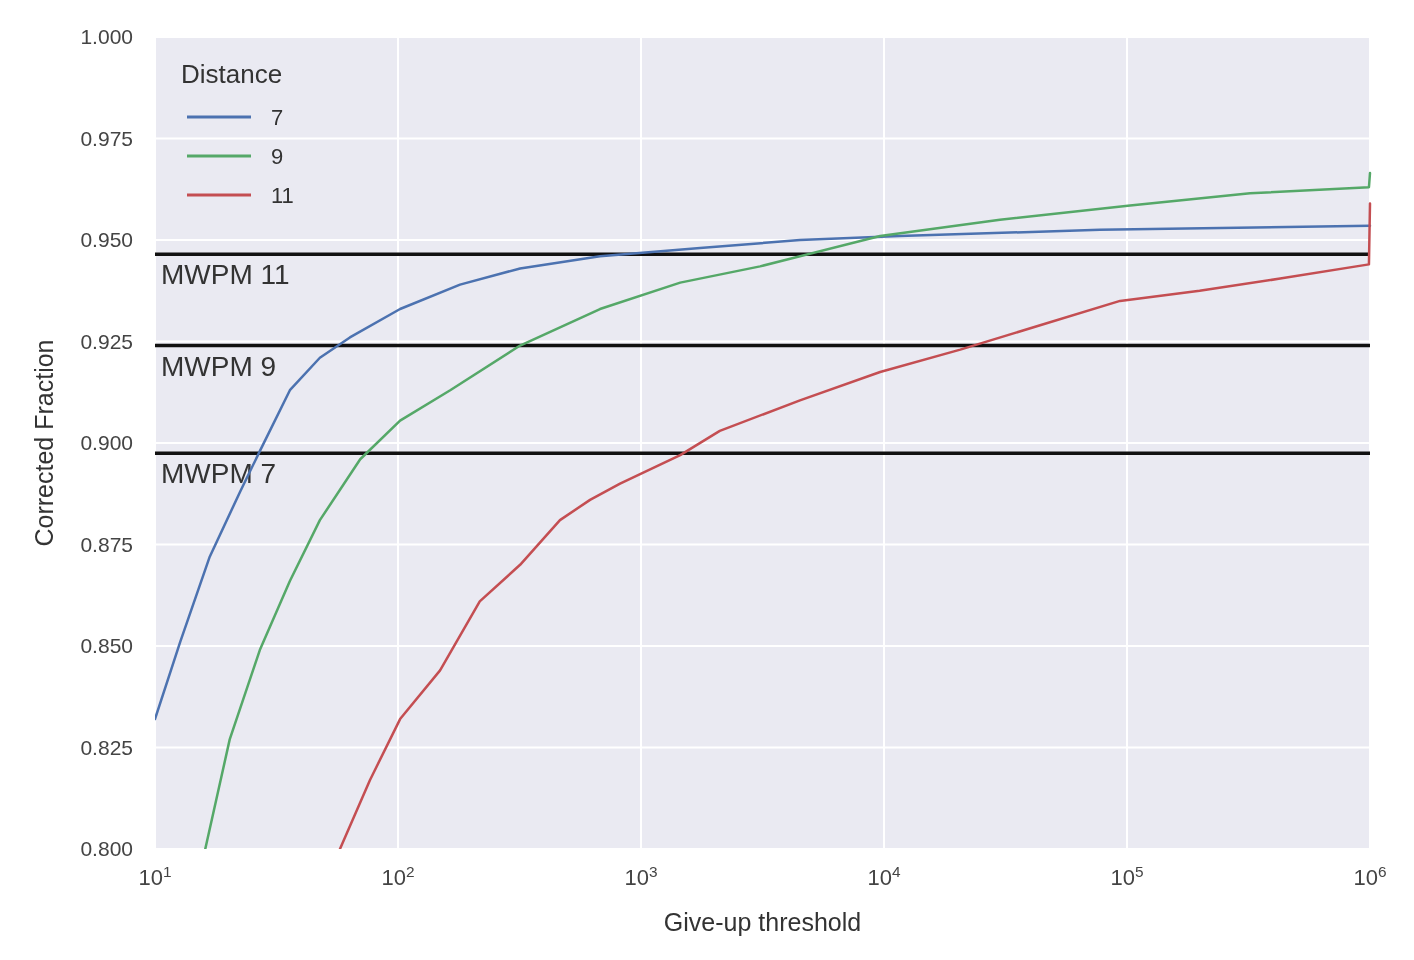  I want to click on x-tick-label: 10$^{3}$, so click(641, 876).